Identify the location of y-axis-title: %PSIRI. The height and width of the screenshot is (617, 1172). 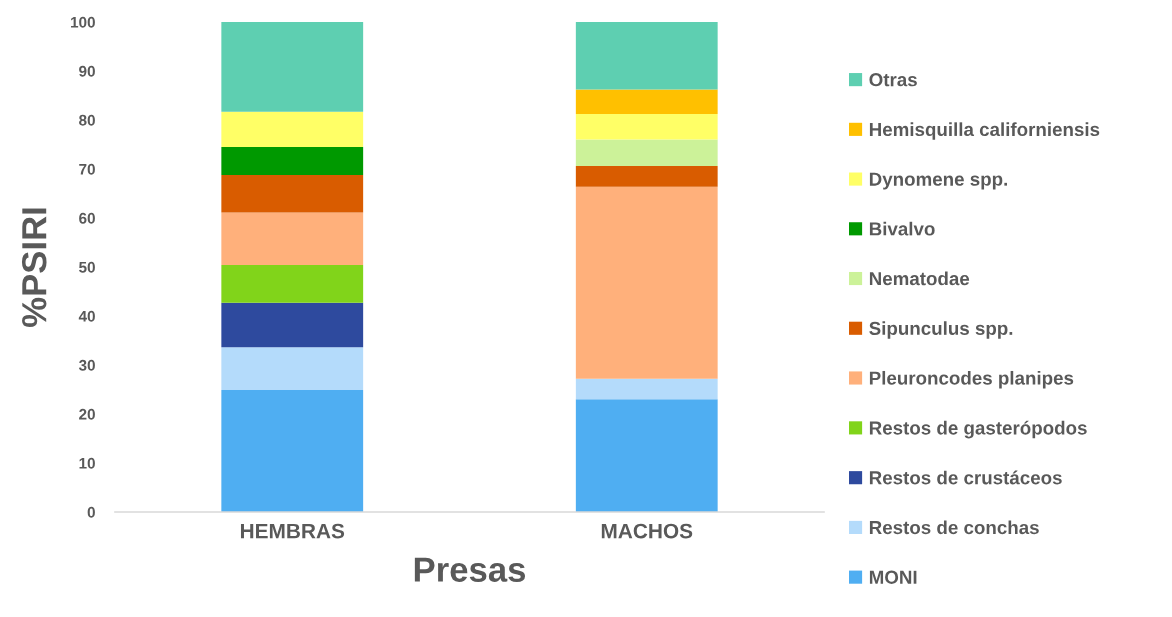
(34, 267).